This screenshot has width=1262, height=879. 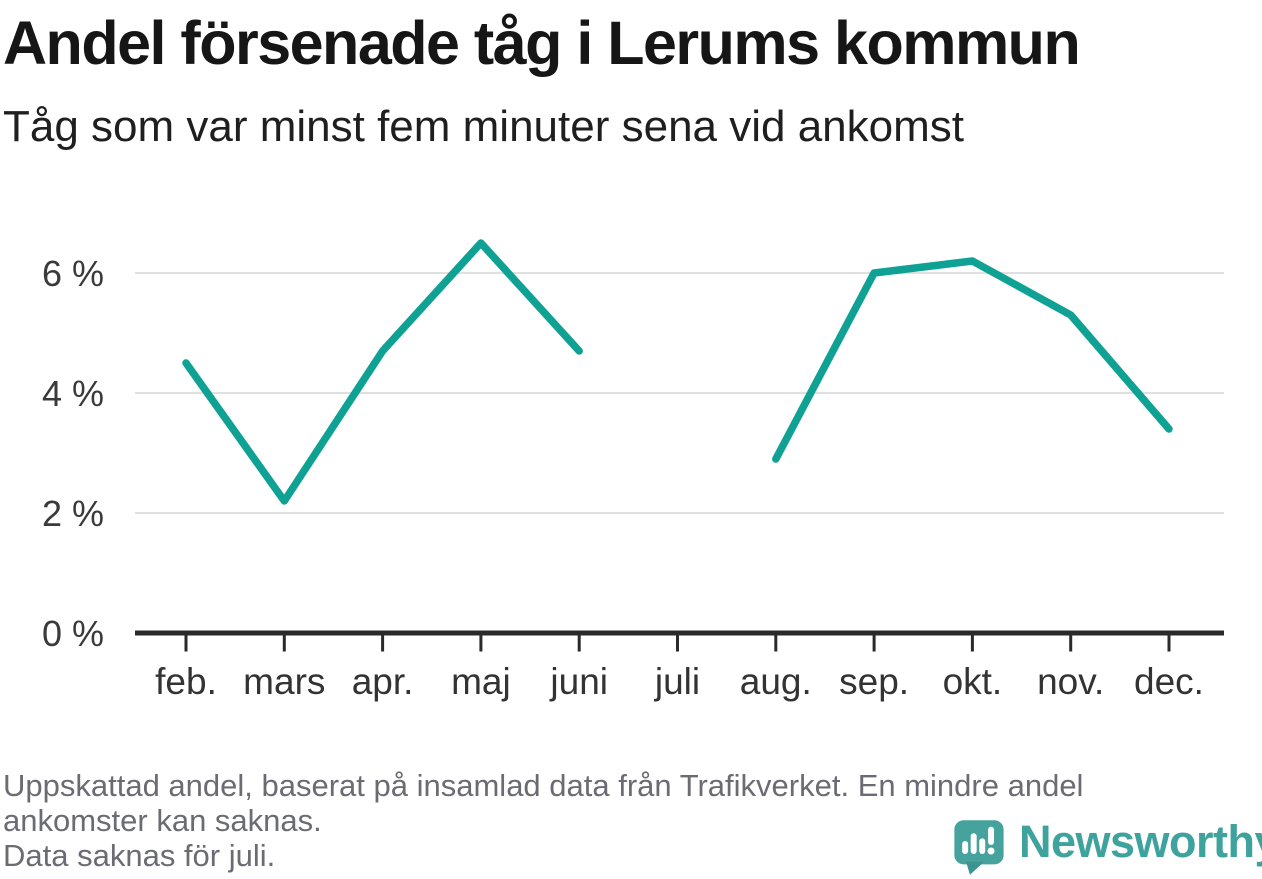 I want to click on x-axis-tick-label: mars, so click(x=284, y=681).